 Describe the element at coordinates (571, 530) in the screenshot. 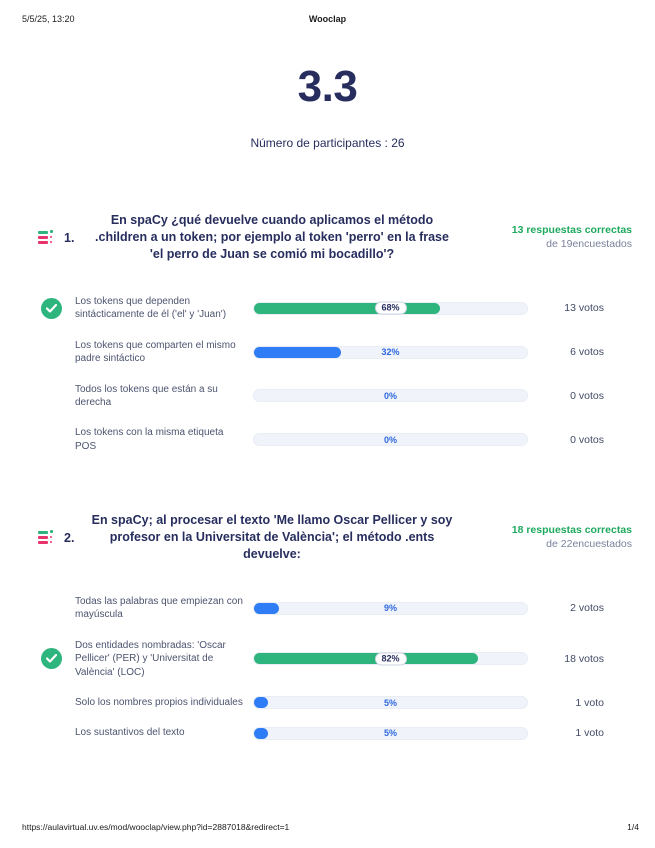

I see `correct-answers-count: 18 respuestas correctas` at that location.